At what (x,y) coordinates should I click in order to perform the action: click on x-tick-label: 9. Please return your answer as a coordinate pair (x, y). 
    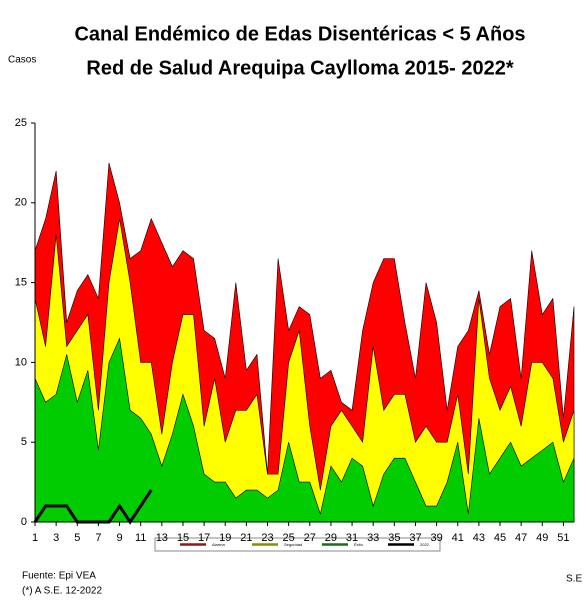
    Looking at the image, I should click on (119, 538).